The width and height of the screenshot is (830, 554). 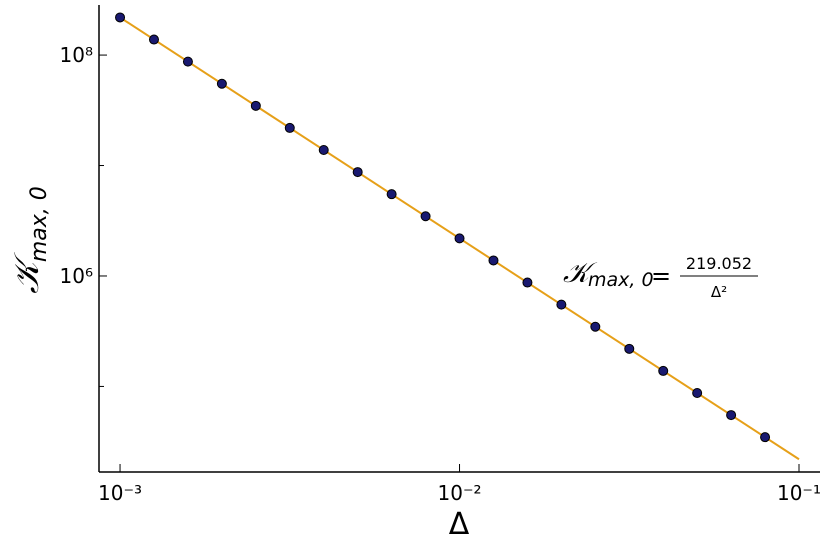 What do you see at coordinates (76, 276) in the screenshot?
I see `y-tick-label: 10⁶` at bounding box center [76, 276].